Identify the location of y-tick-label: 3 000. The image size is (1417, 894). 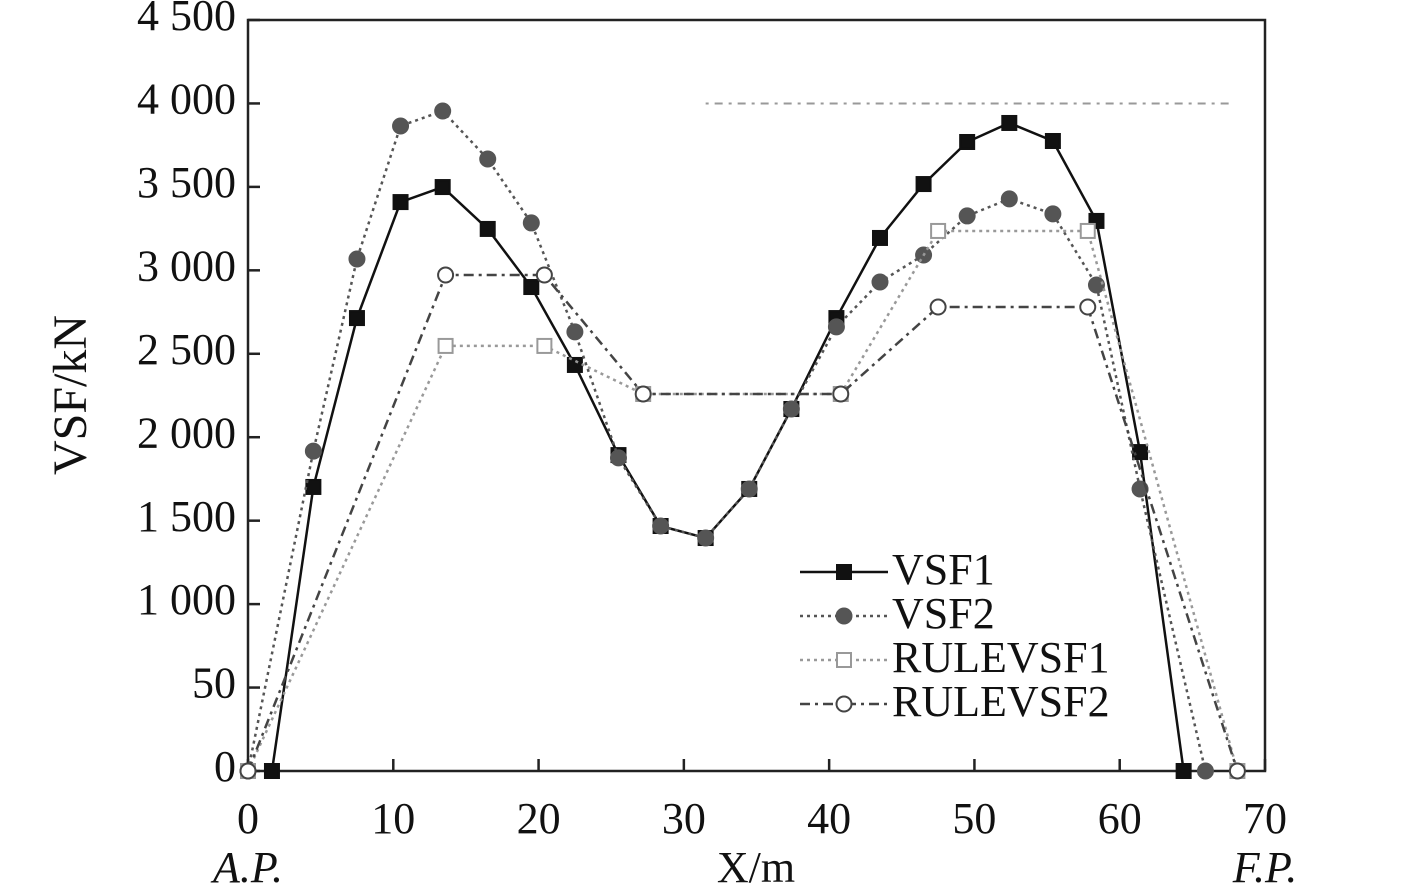
(186, 265).